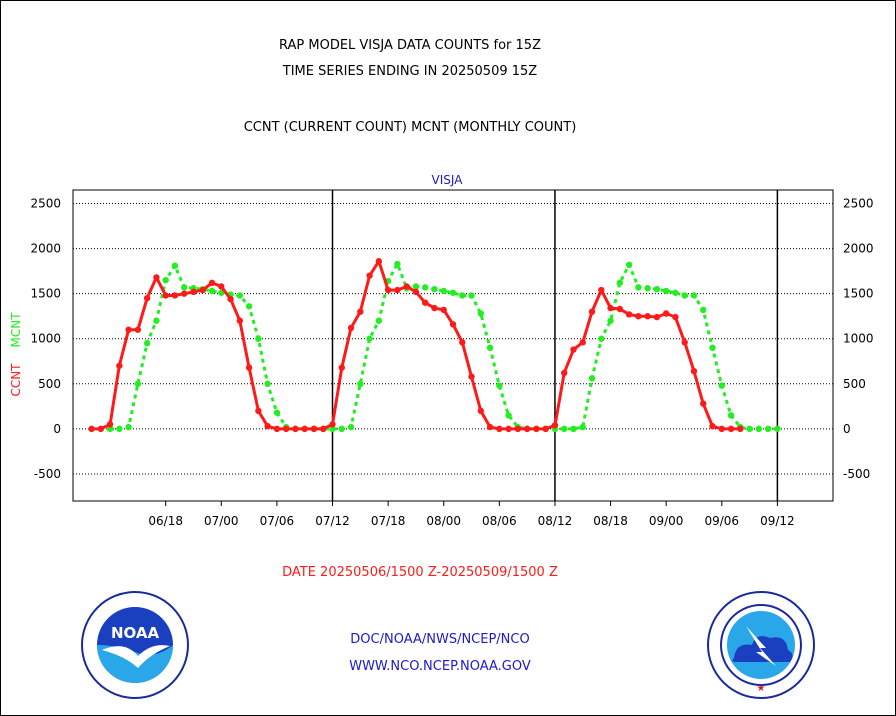 This screenshot has height=716, width=896. What do you see at coordinates (858, 249) in the screenshot?
I see `y-tick-label-right: 2000` at bounding box center [858, 249].